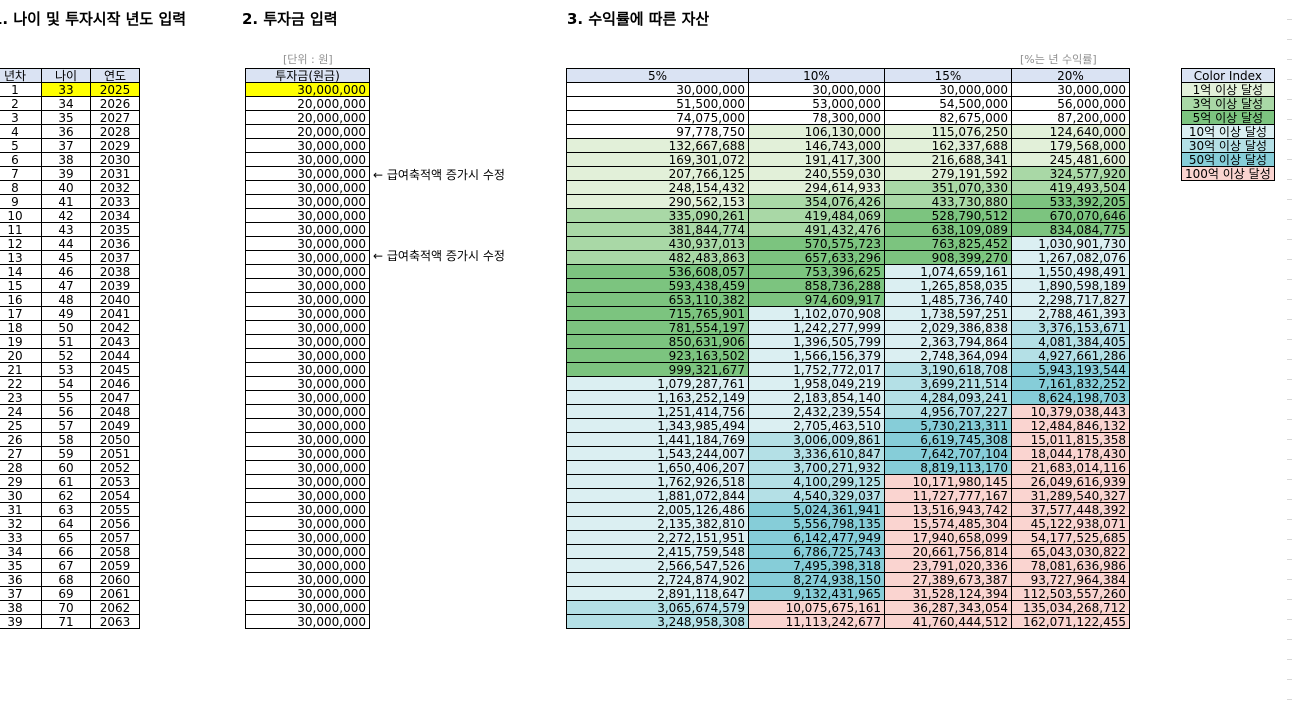  I want to click on asset-value-cell: 638,109,089, so click(948, 229).